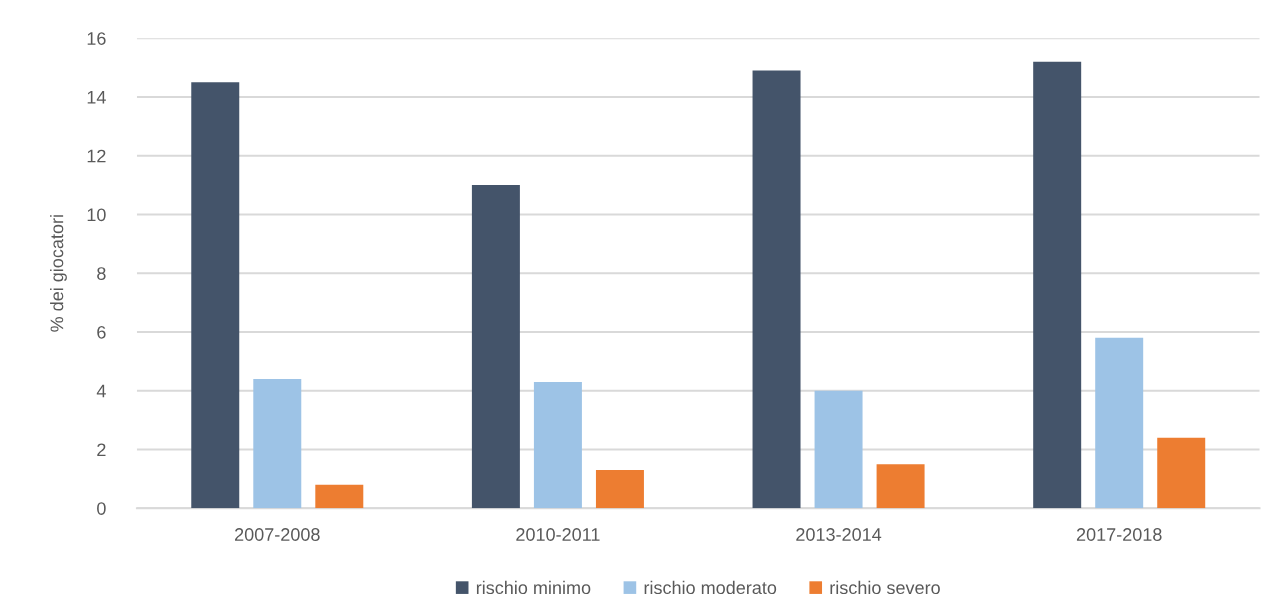 The height and width of the screenshot is (616, 1280). Describe the element at coordinates (58, 273) in the screenshot. I see `y-axis-title: % dei giocatori` at that location.